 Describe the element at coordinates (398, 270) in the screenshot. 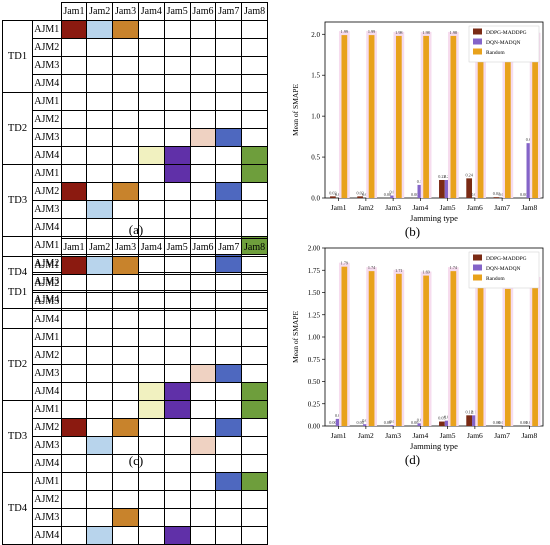

I see `data-label: 1.71` at that location.